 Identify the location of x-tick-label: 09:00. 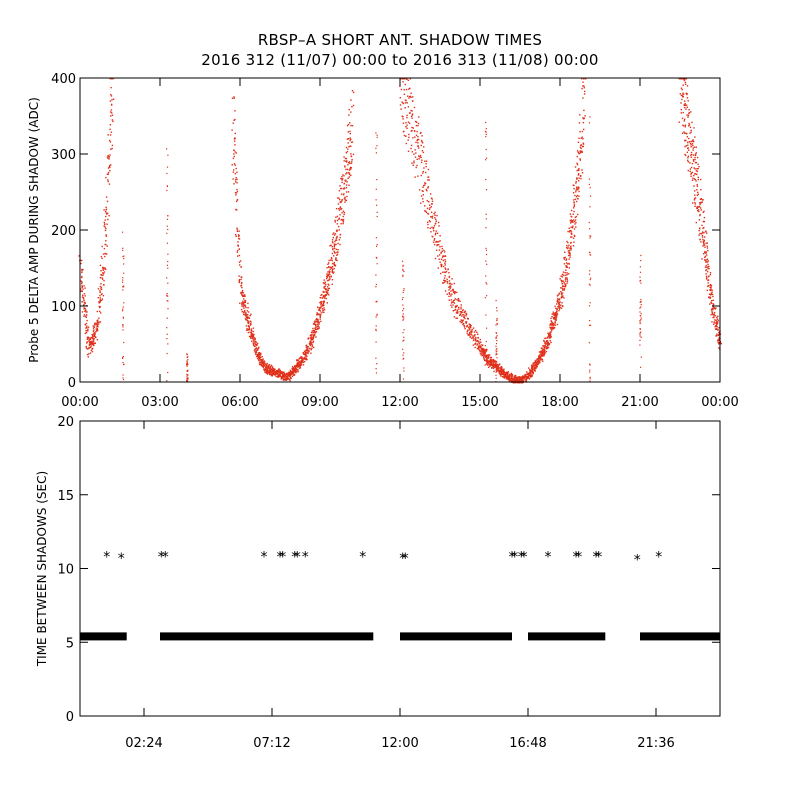
(319, 402).